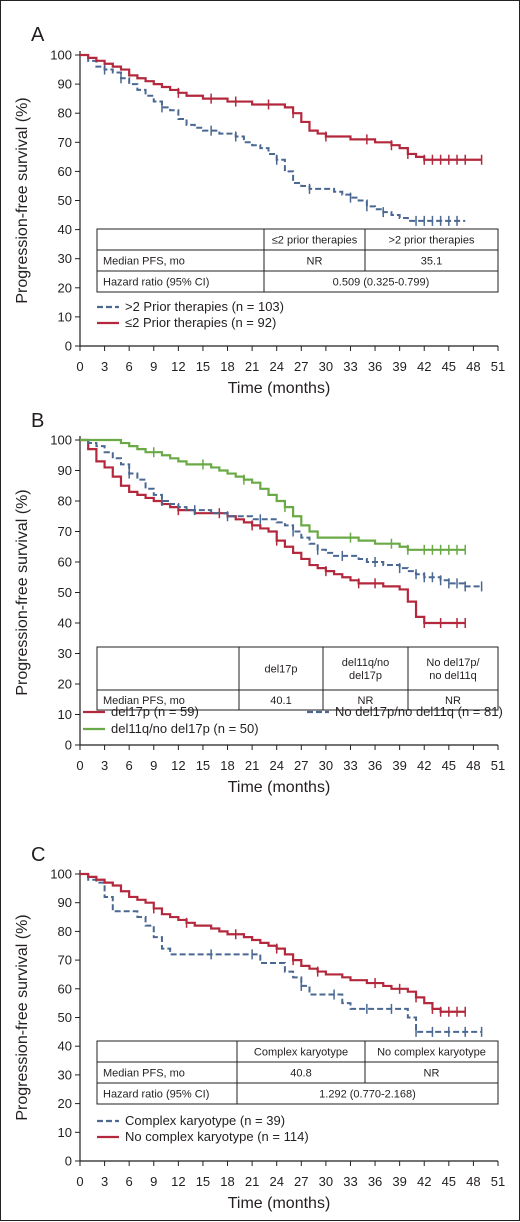 The width and height of the screenshot is (520, 1222). I want to click on table-header-cell: del17p, so click(280, 670).